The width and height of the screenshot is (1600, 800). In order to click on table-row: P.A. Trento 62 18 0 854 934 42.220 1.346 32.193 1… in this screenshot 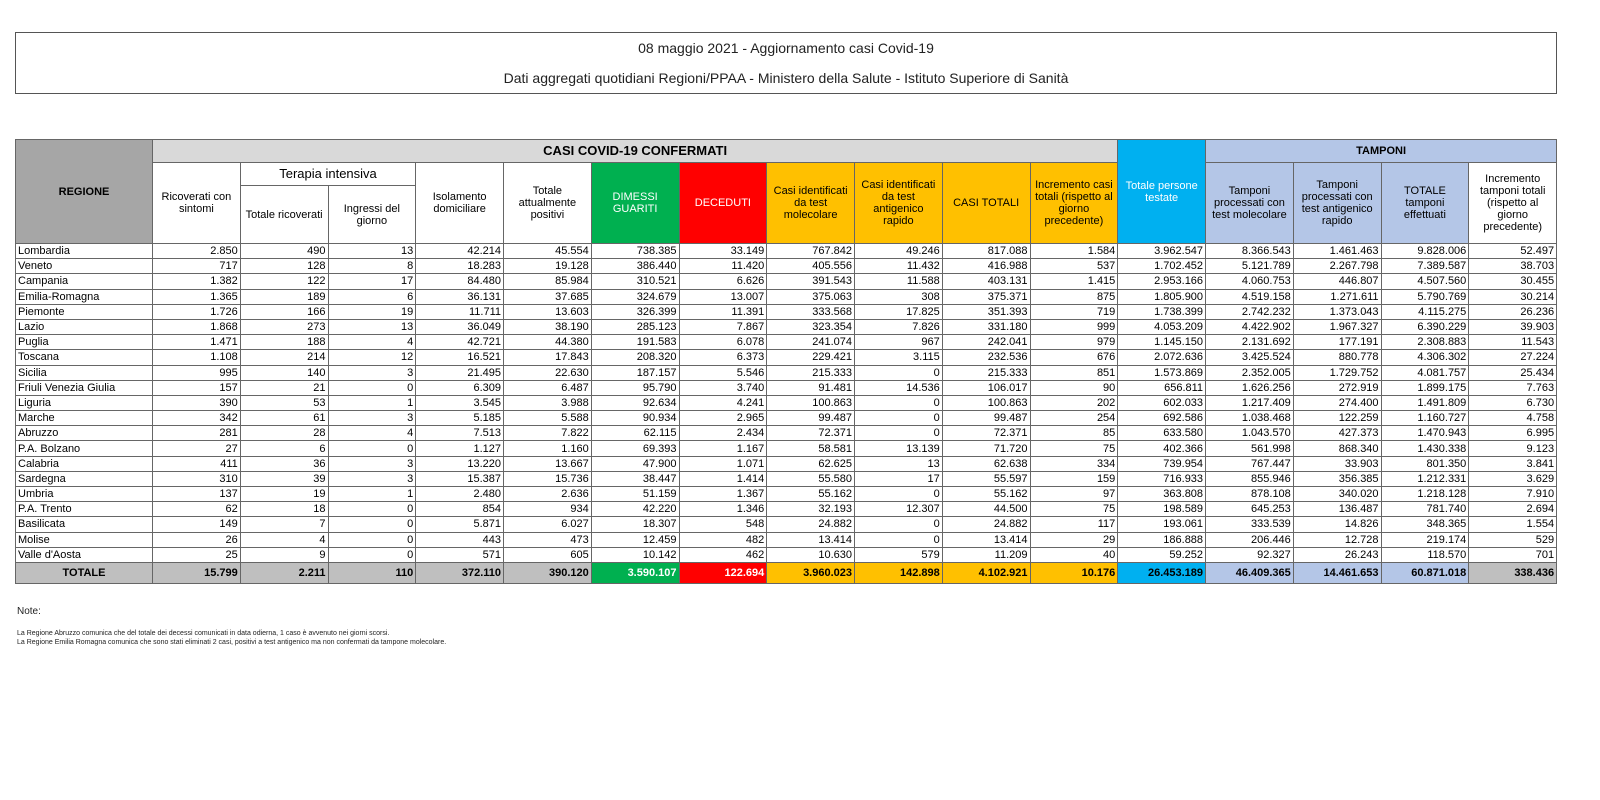, I will do `click(786, 509)`.